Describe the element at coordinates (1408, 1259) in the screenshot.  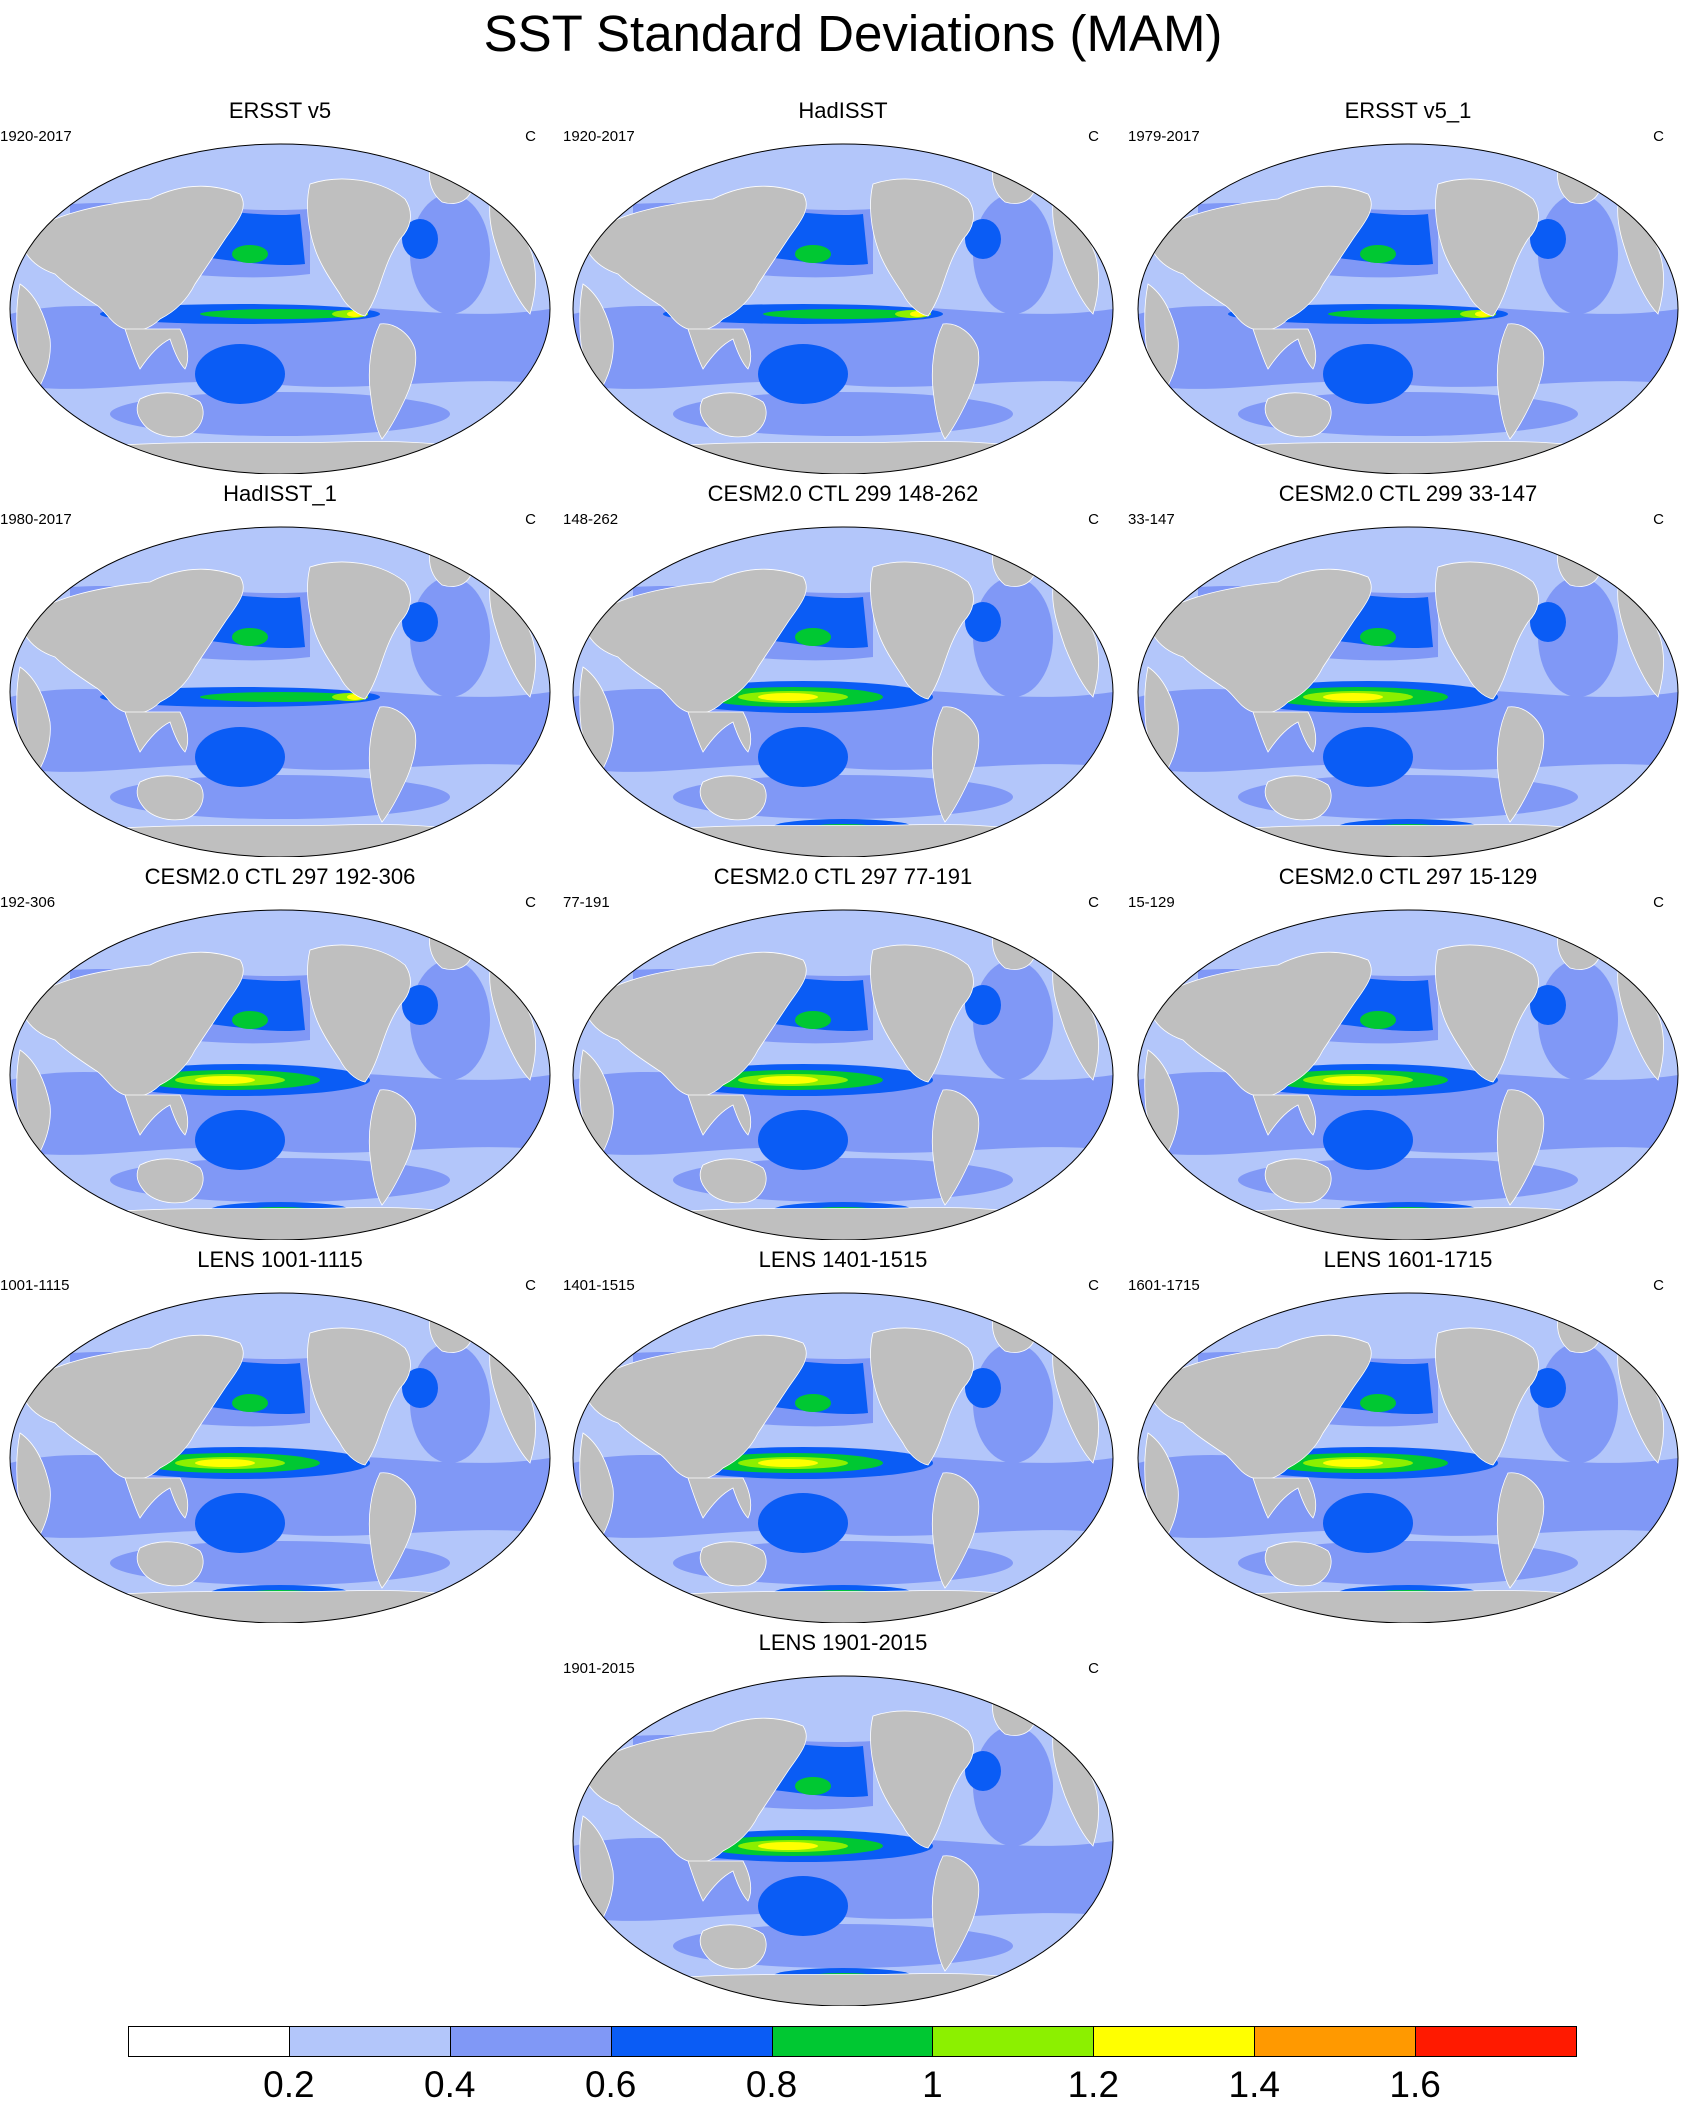
I see `panel-title: LENS 1601-1715` at that location.